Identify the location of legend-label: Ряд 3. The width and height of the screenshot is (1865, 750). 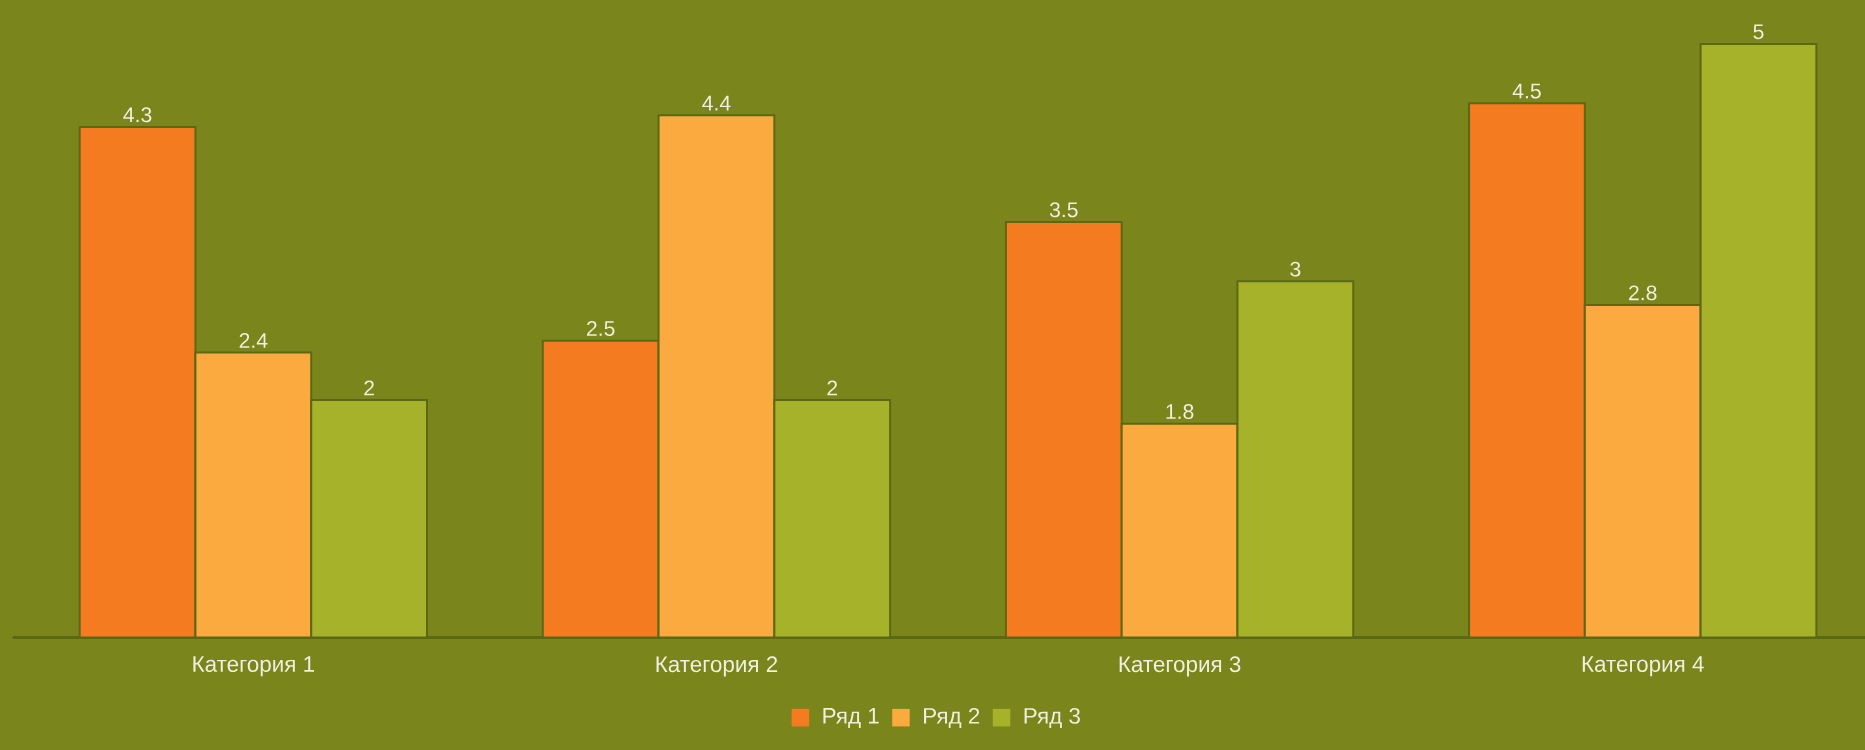
(1052, 718).